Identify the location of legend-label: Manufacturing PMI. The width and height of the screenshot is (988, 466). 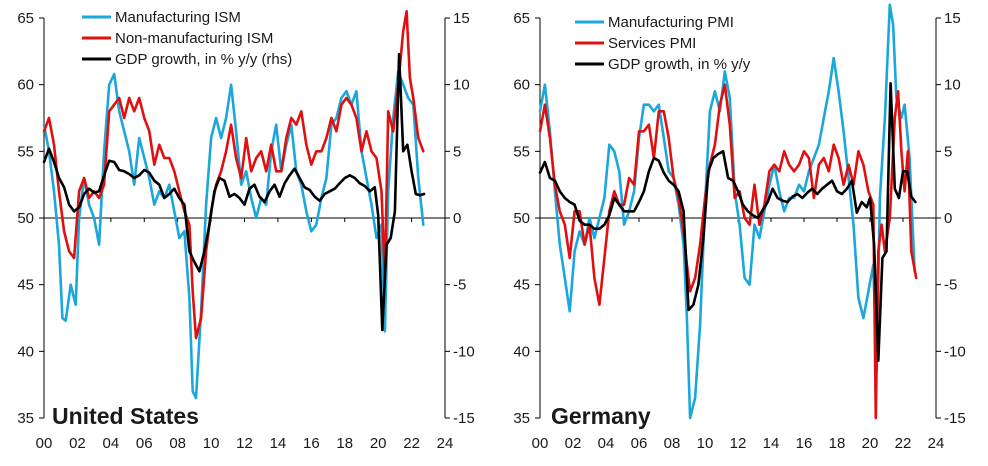
(671, 22).